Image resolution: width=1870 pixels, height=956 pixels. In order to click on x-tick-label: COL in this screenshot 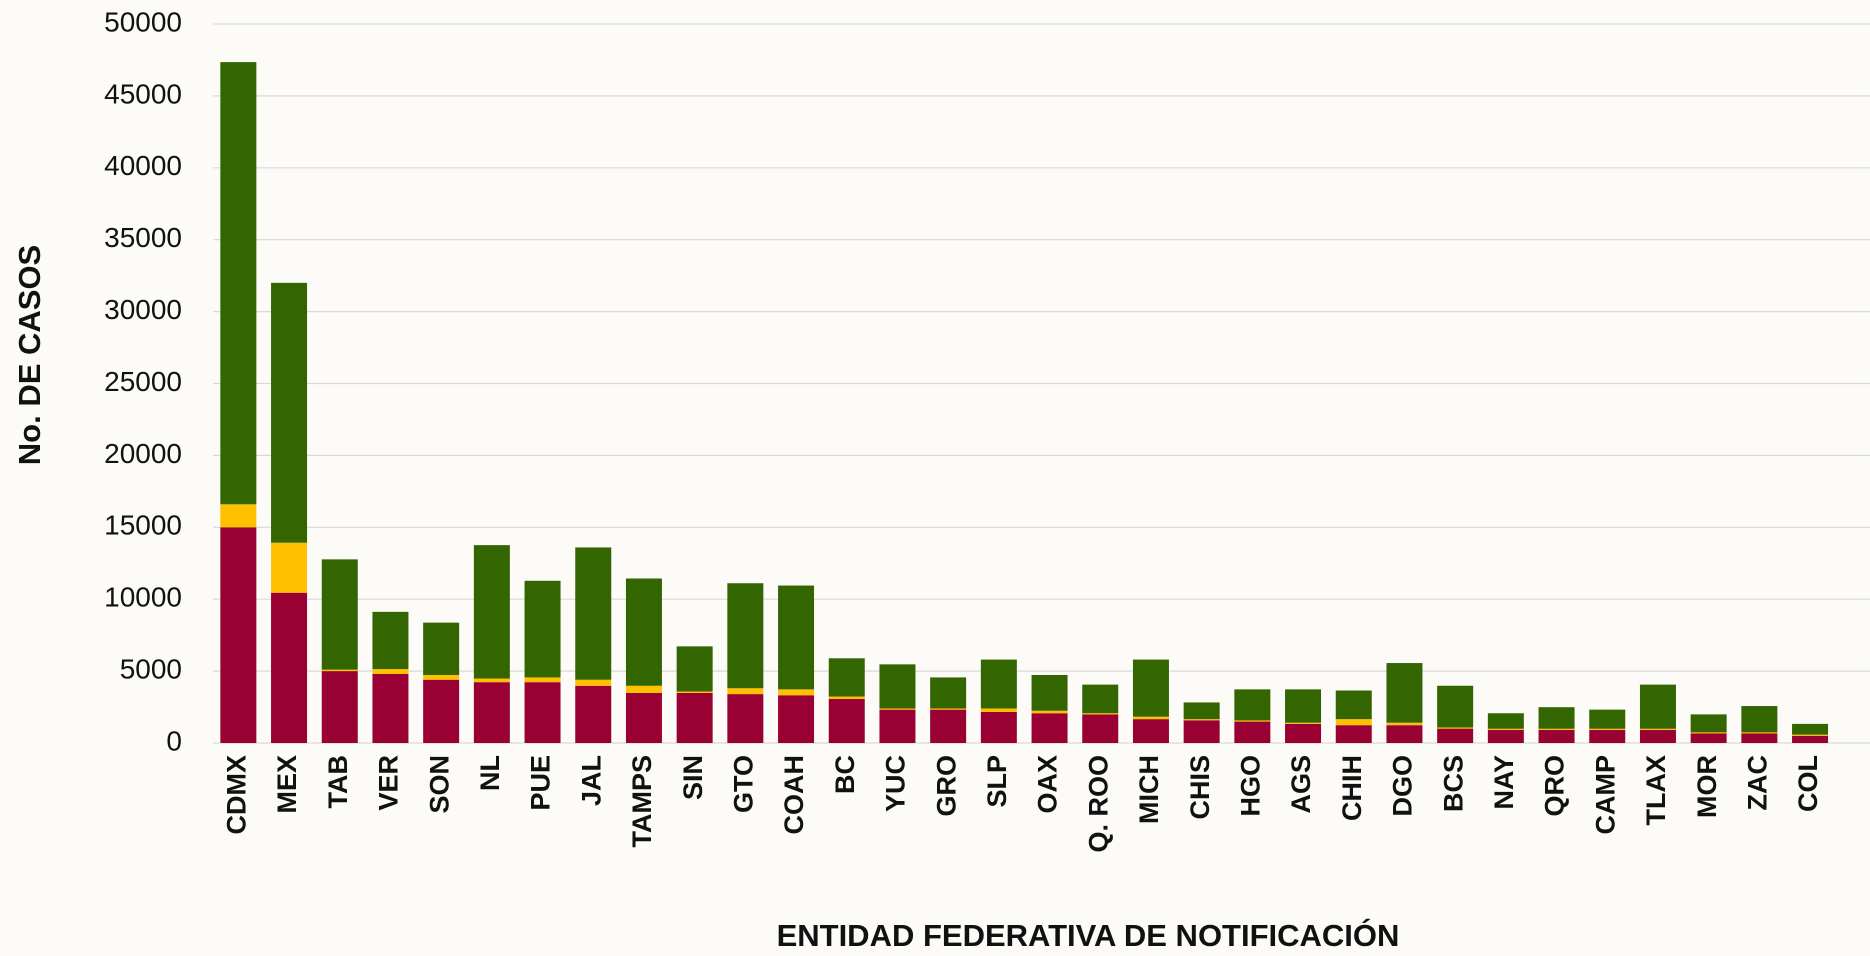, I will do `click(1808, 783)`.